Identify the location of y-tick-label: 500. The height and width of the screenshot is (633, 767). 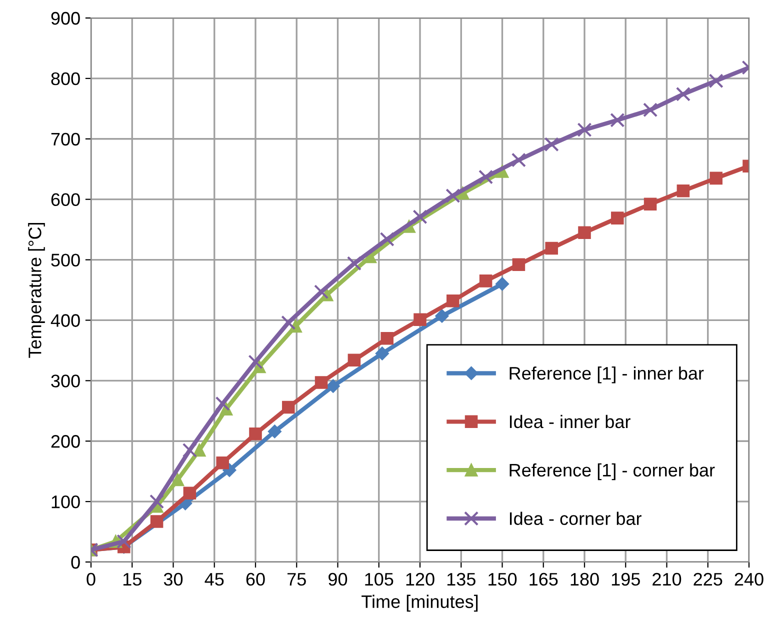
(65, 260).